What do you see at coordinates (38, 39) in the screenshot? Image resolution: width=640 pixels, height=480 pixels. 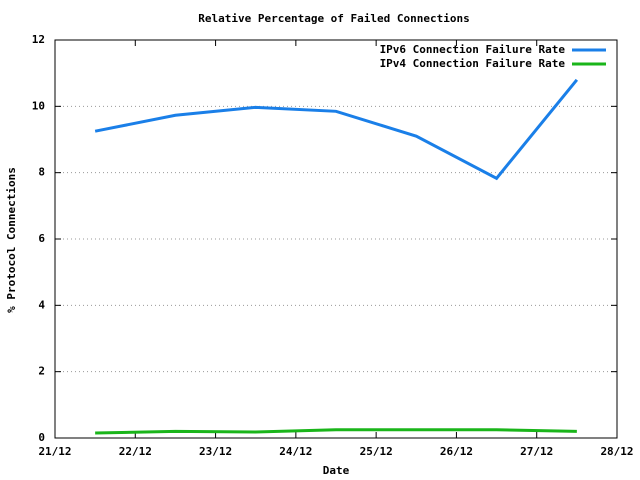 I see `y-tick-label: 12` at bounding box center [38, 39].